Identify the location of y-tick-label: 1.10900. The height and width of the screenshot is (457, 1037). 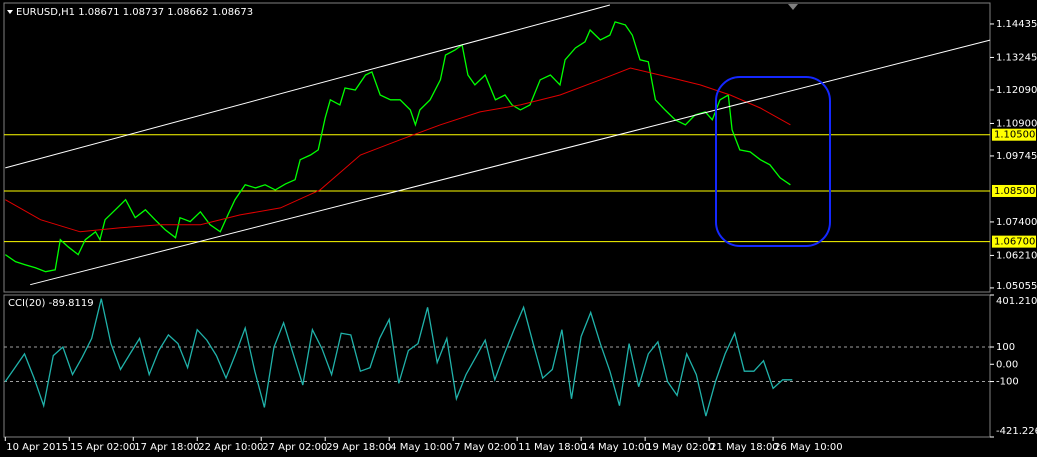
(1016, 123).